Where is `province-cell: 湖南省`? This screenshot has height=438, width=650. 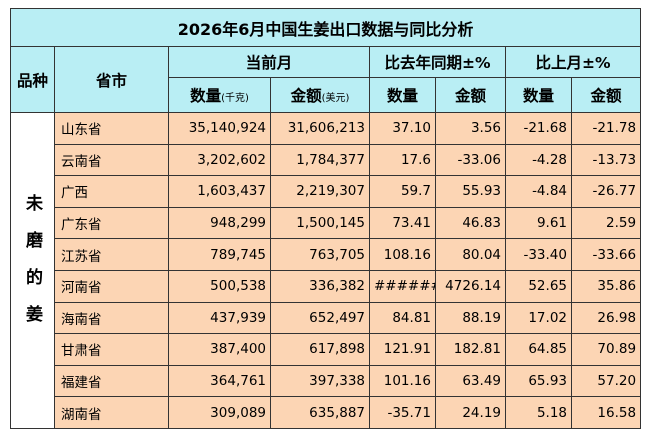
province-cell: 湖南省 is located at coordinates (111, 412).